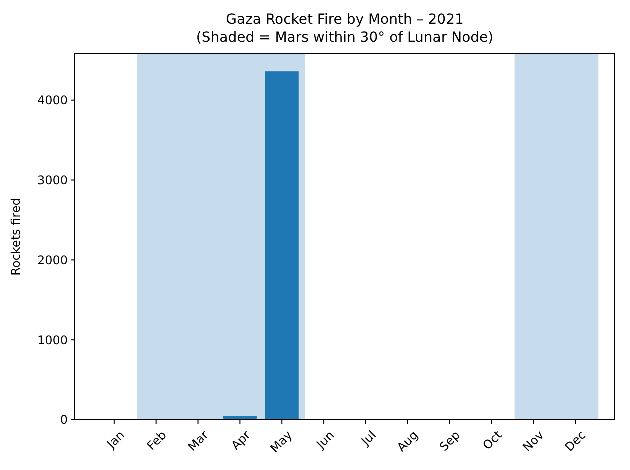  Describe the element at coordinates (116, 440) in the screenshot. I see `x-tick-label: Jan` at that location.